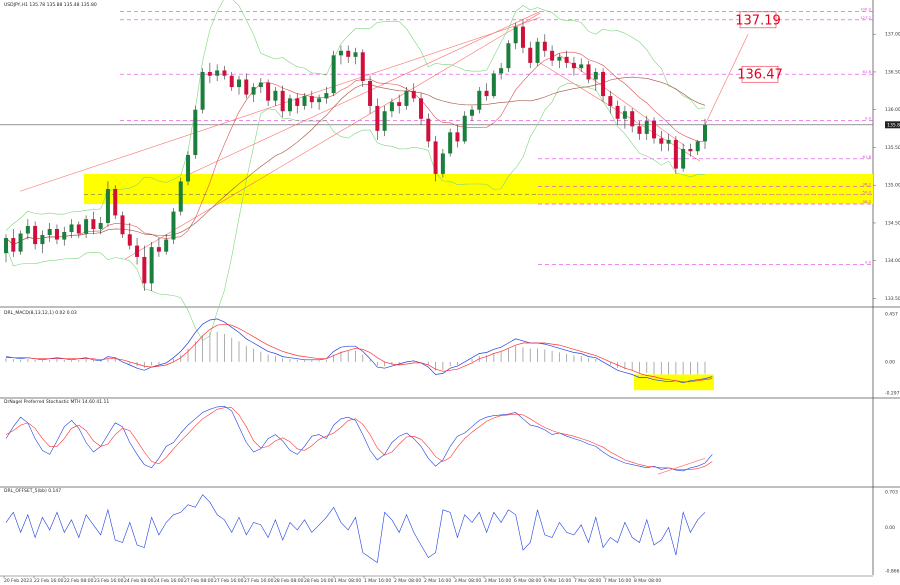 The image size is (900, 585). Describe the element at coordinates (139, 581) in the screenshot. I see `time-tick-label: 24 Feb 08:00` at that location.